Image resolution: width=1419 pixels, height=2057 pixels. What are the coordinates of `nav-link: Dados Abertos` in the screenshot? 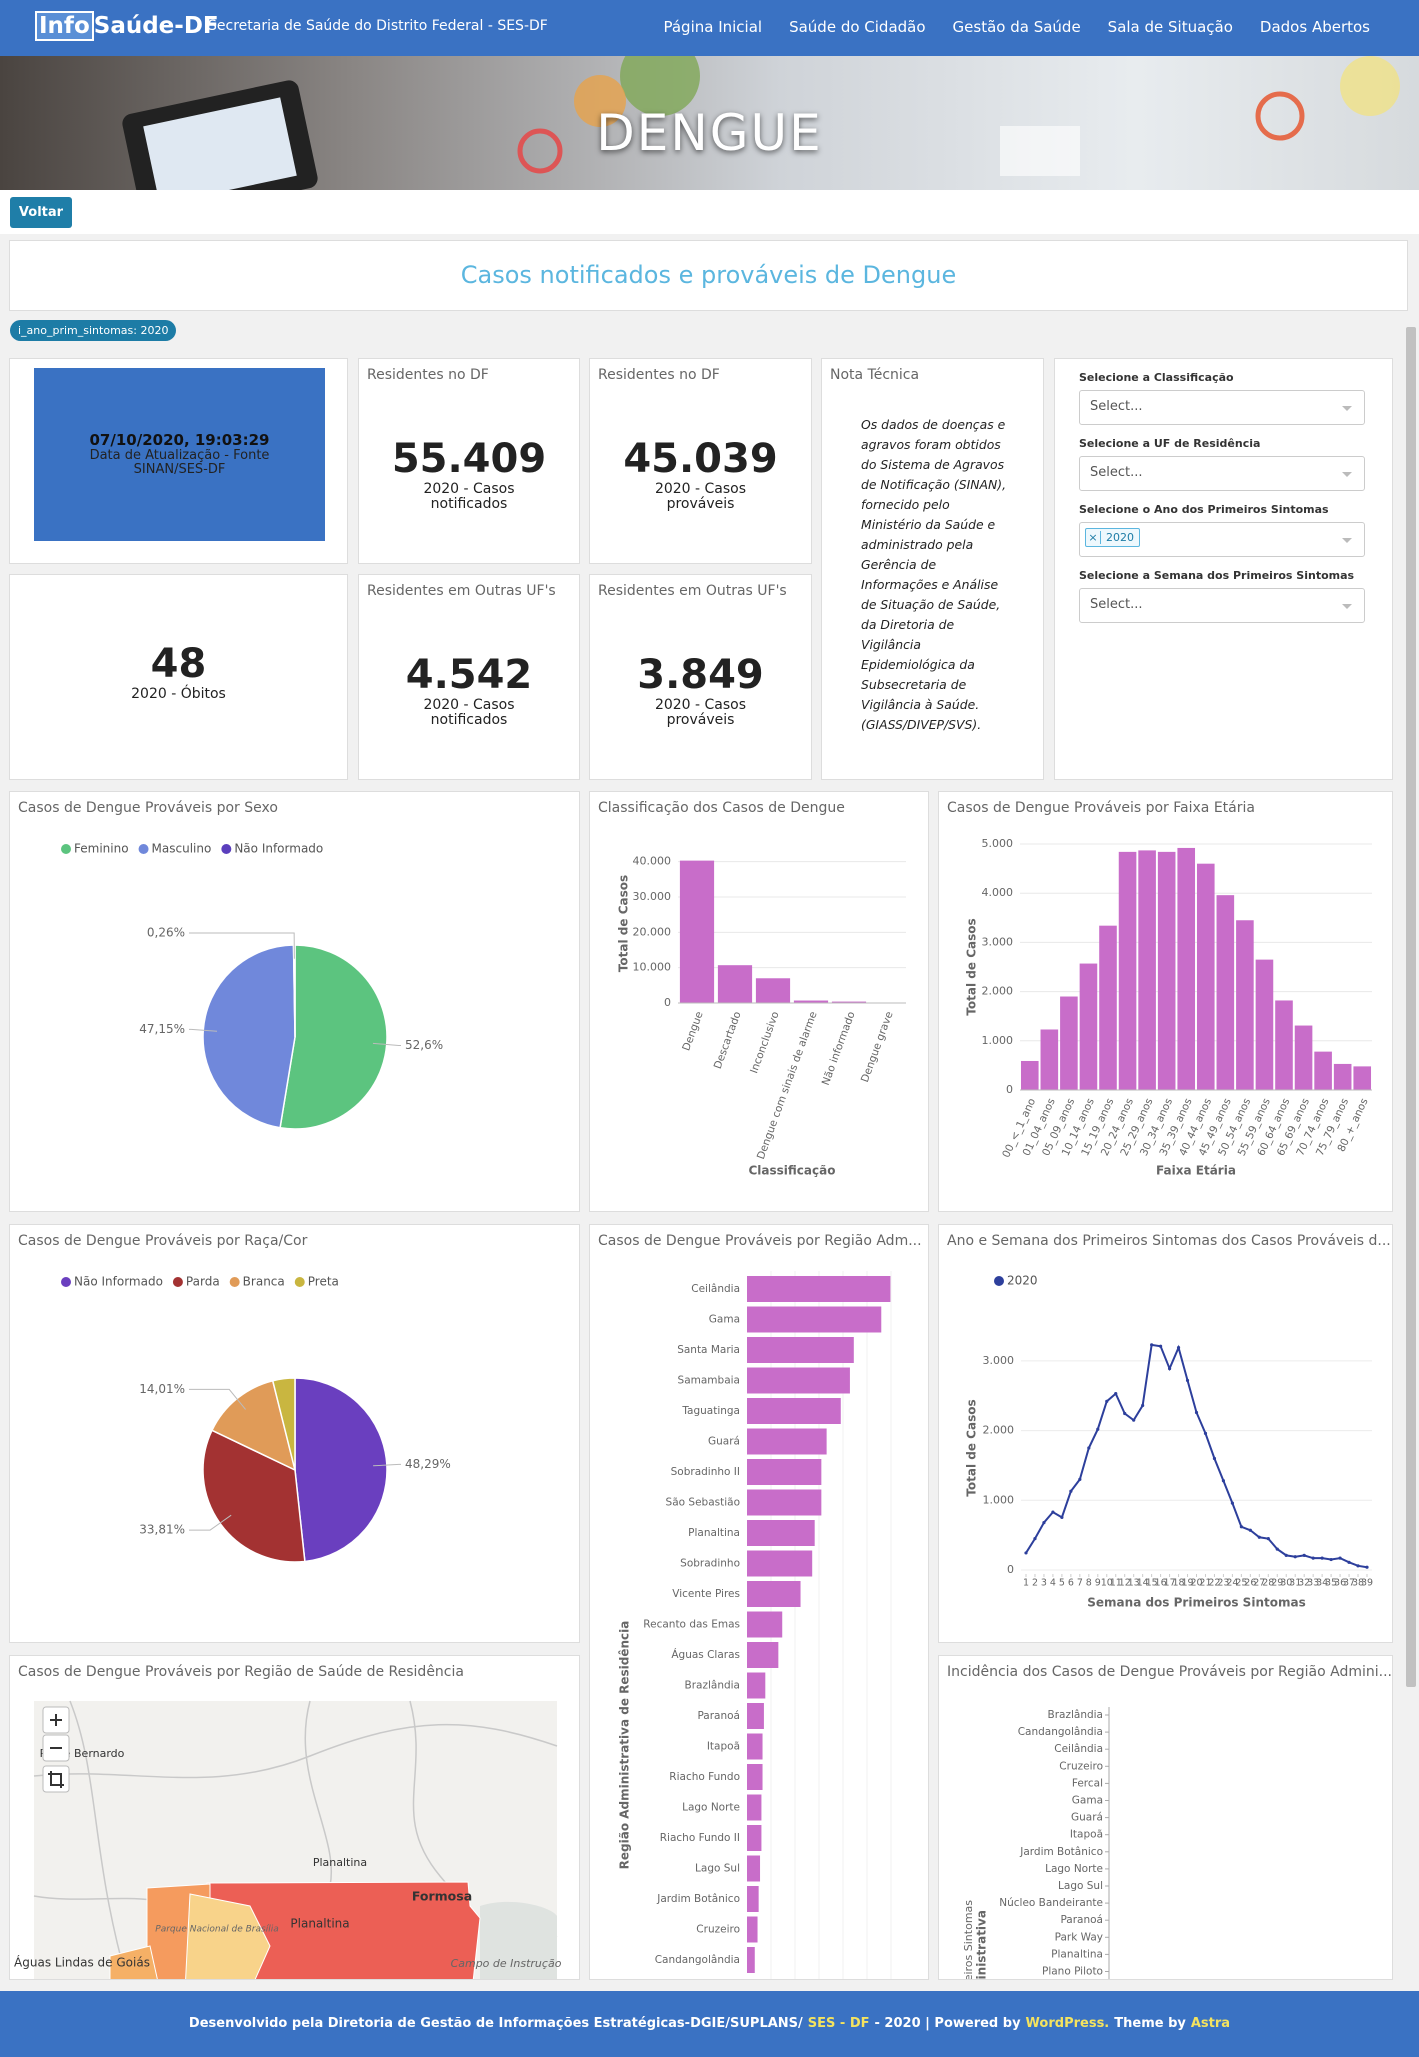 It's located at (1314, 27).